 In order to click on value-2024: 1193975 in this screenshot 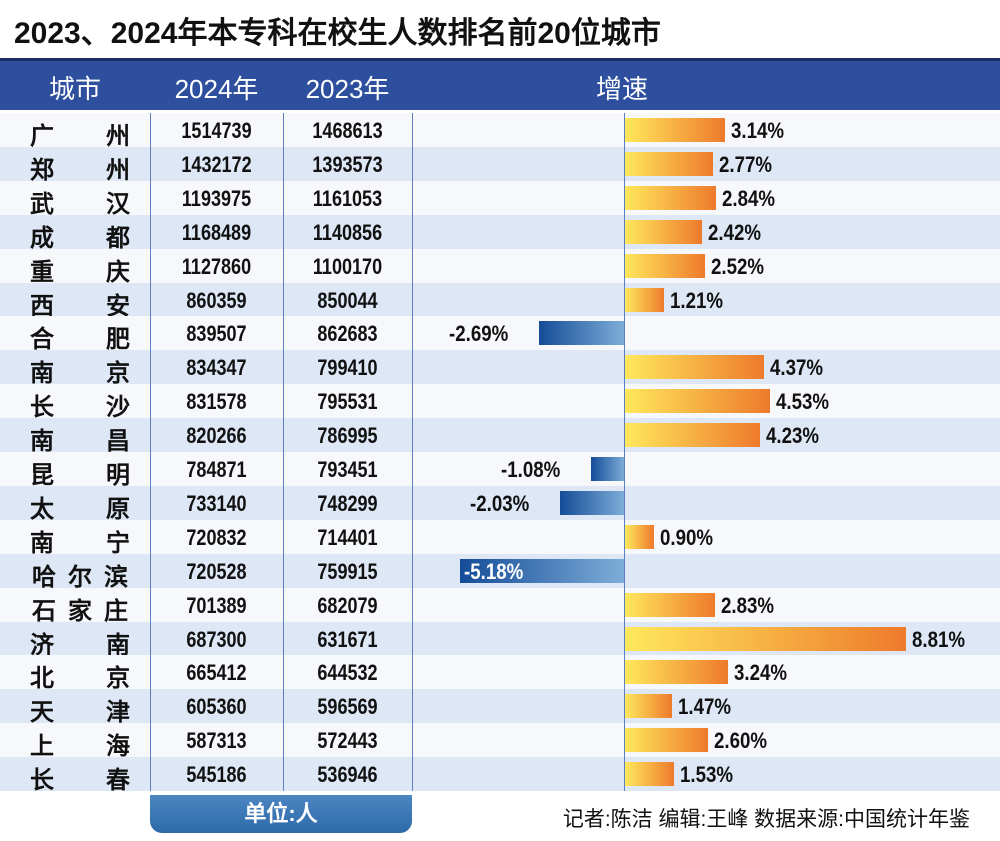, I will do `click(216, 198)`.